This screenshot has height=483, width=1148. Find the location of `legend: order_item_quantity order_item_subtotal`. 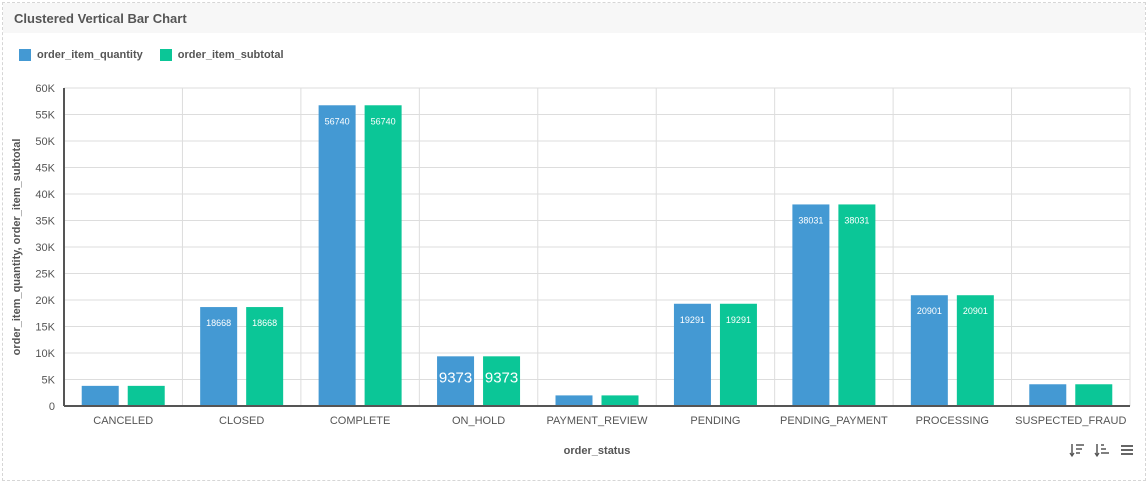

legend: order_item_quantity order_item_subtotal is located at coordinates (160, 55).